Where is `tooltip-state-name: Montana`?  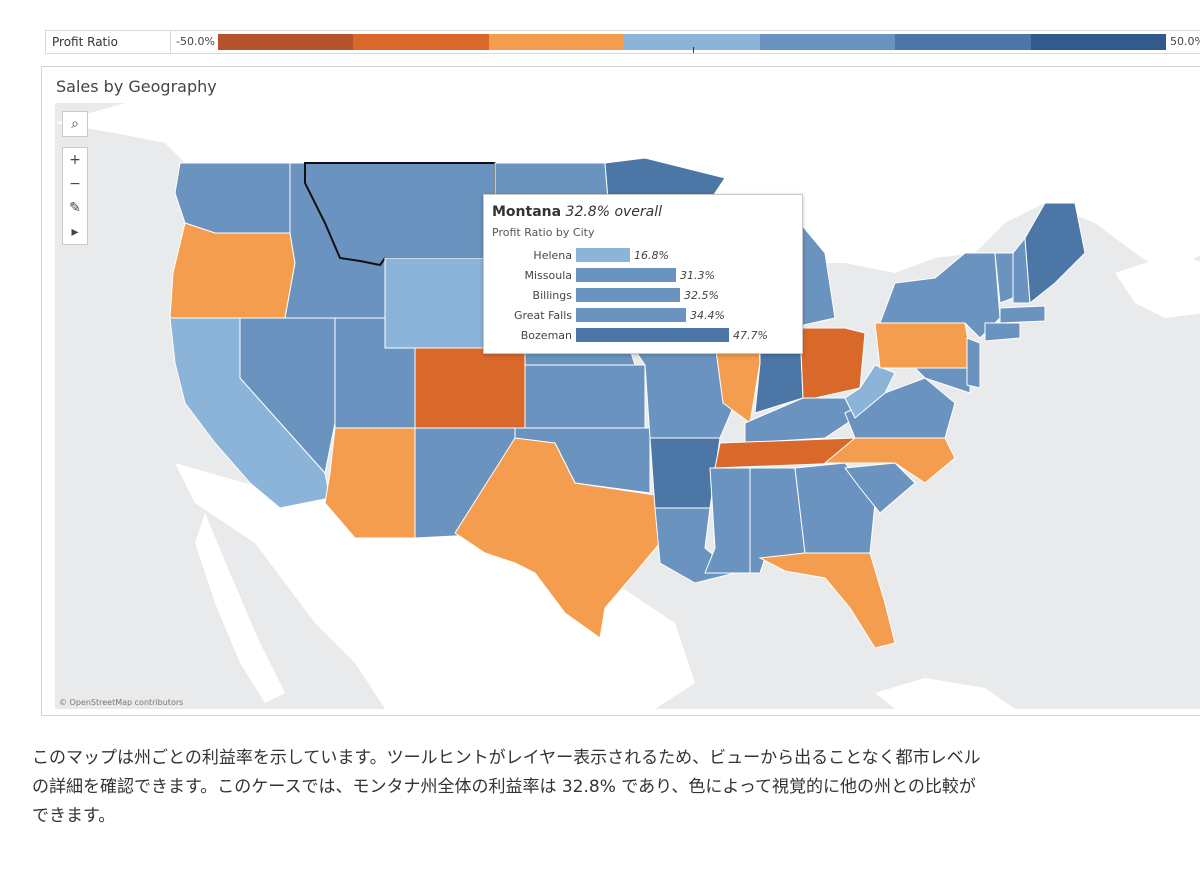 tooltip-state-name: Montana is located at coordinates (527, 212).